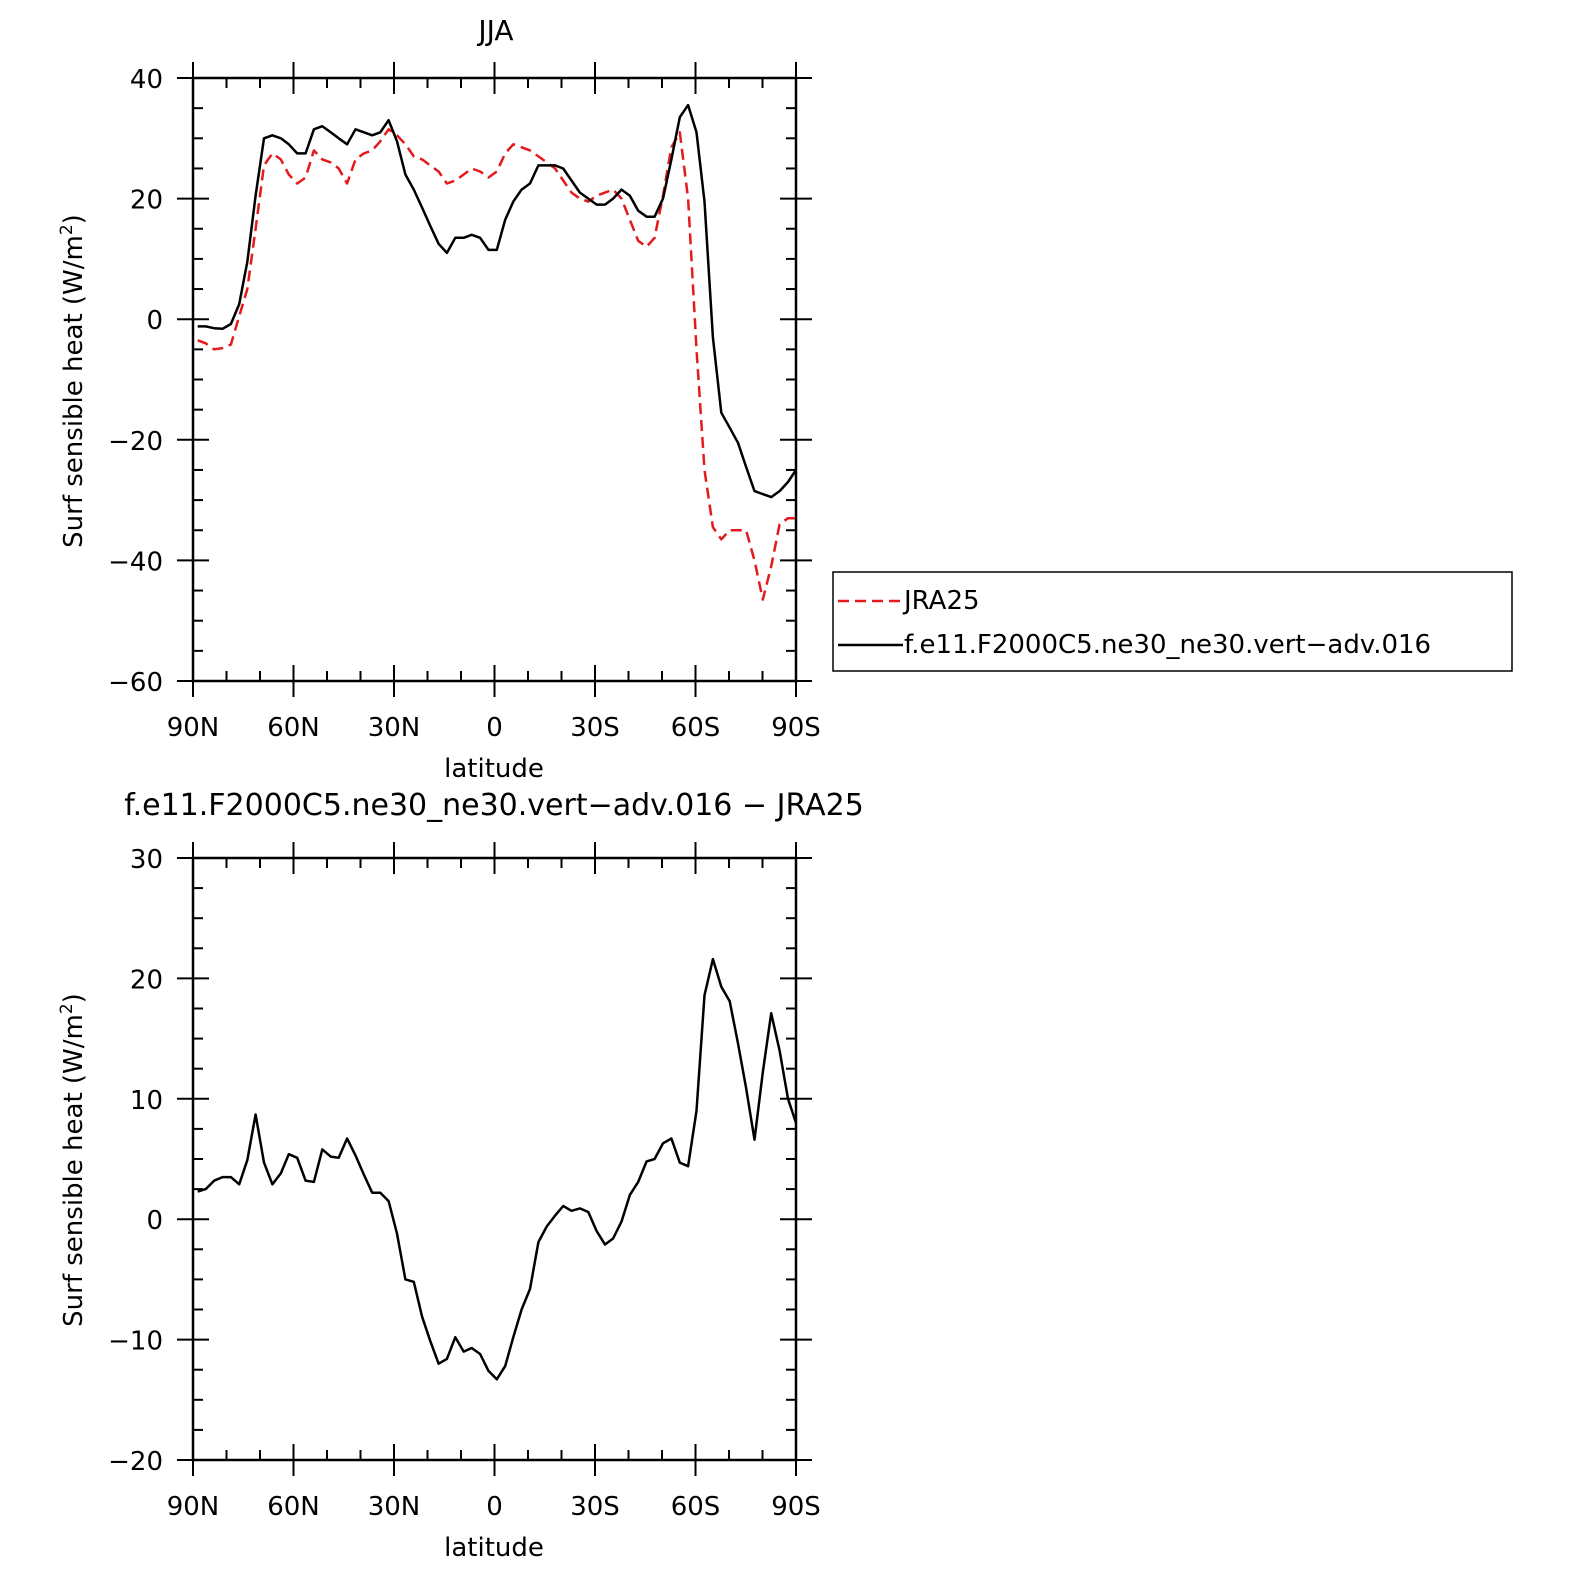 Image resolution: width=1585 pixels, height=1586 pixels. I want to click on top-y-axis-label-main: Surf sensible heat (W/m, so click(74, 391).